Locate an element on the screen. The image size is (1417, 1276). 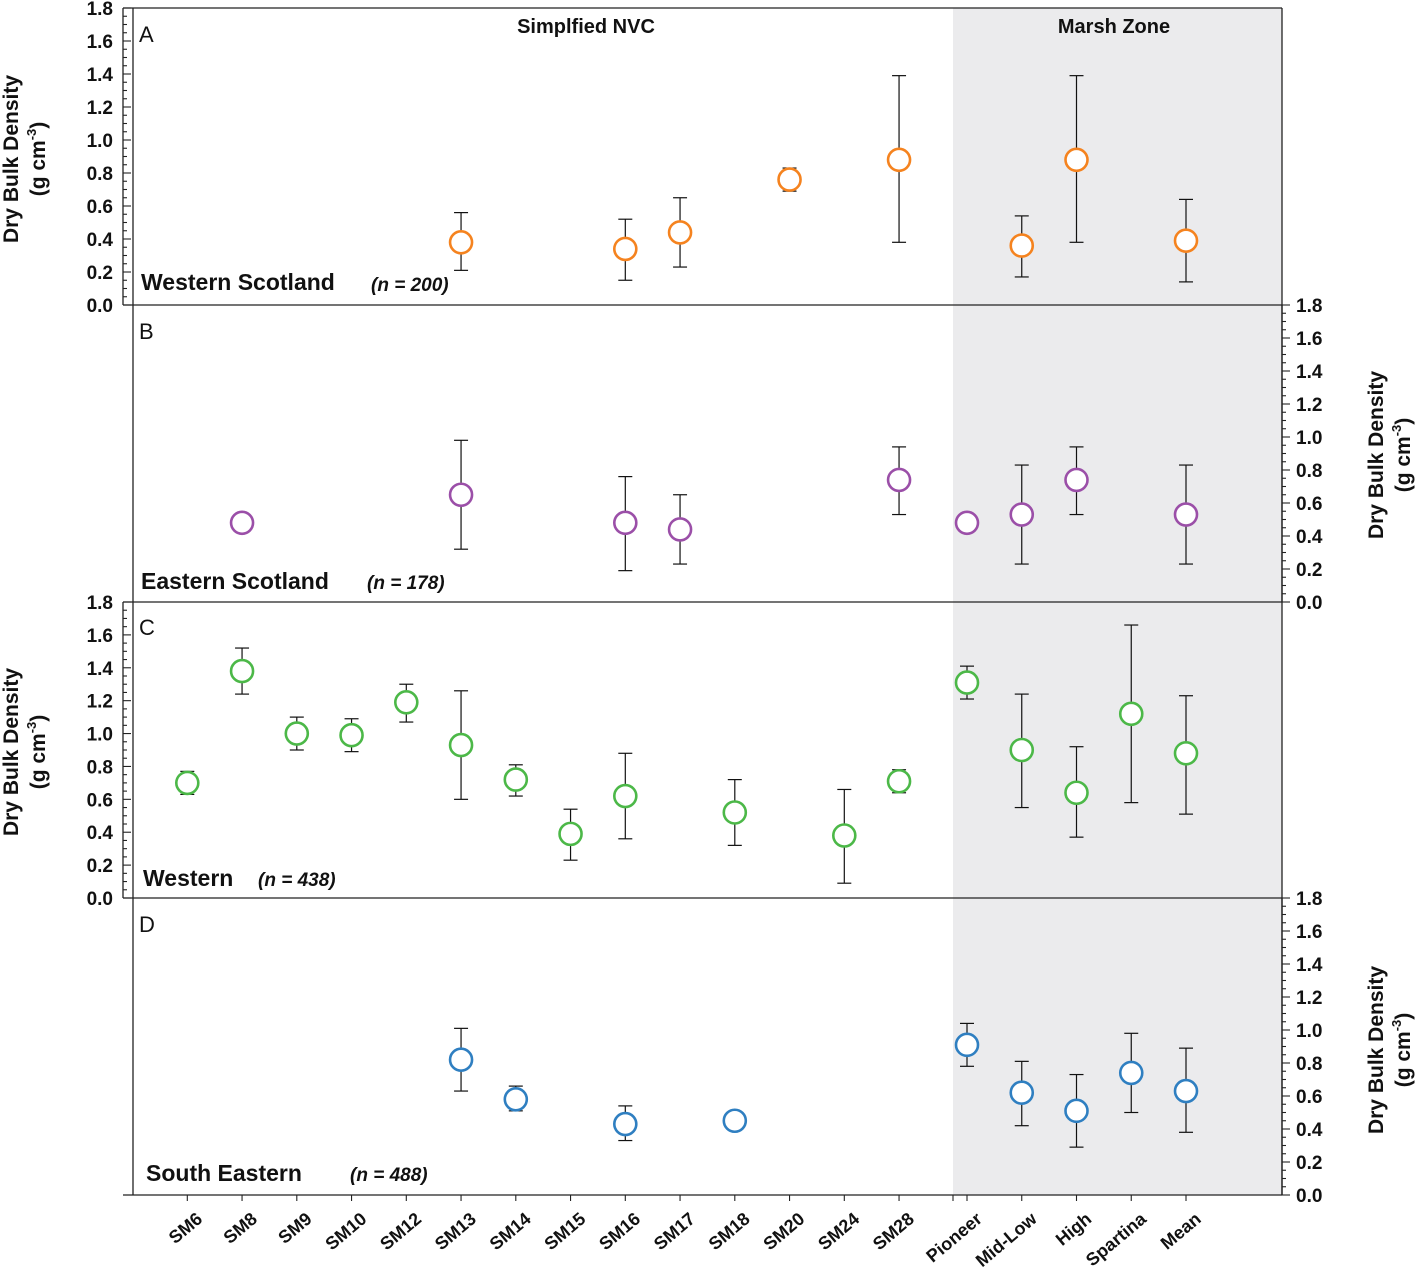
y-axis-title-right-d: Dry Bulk Density (g cm-3) is located at coordinates (1390, 1050).